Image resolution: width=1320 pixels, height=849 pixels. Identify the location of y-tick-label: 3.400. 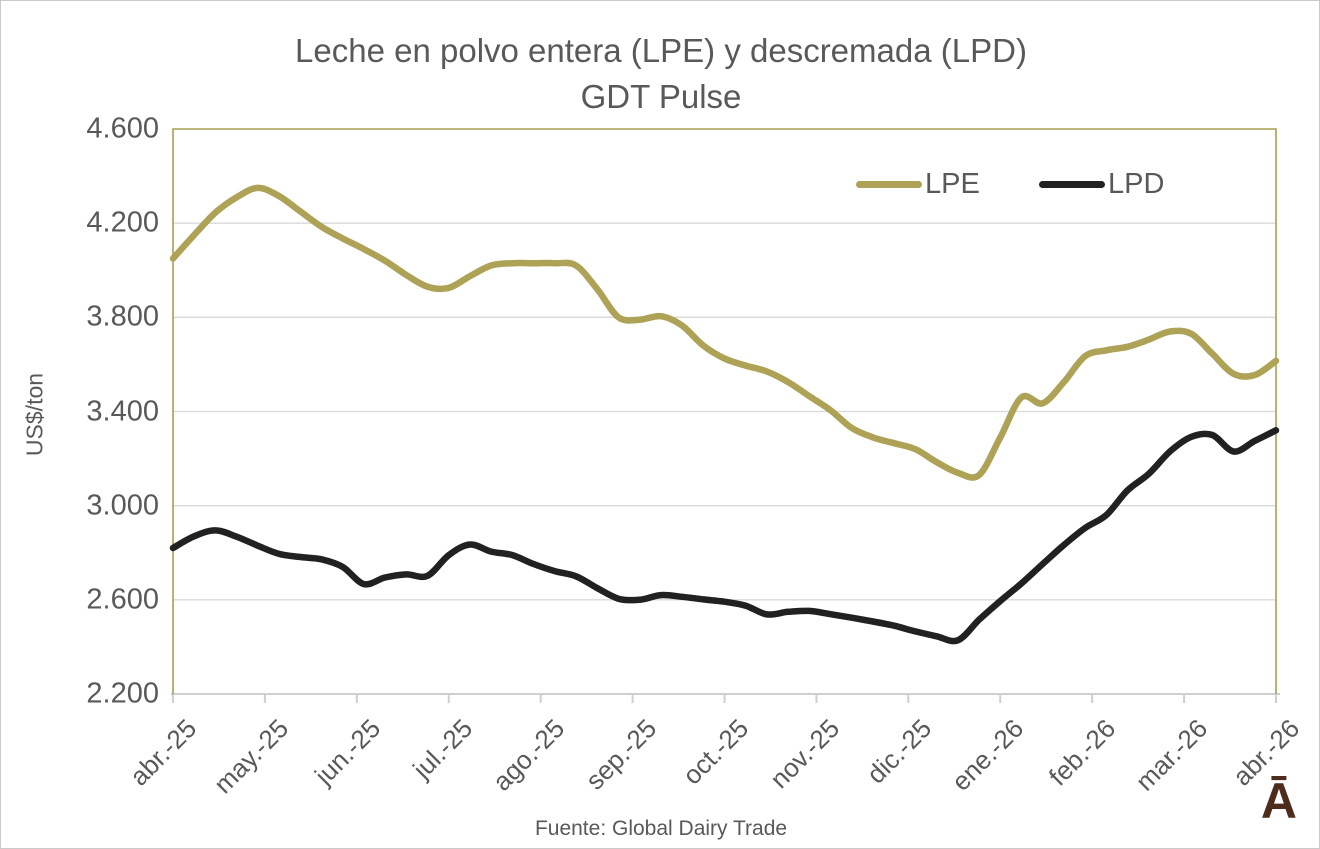
(122, 411).